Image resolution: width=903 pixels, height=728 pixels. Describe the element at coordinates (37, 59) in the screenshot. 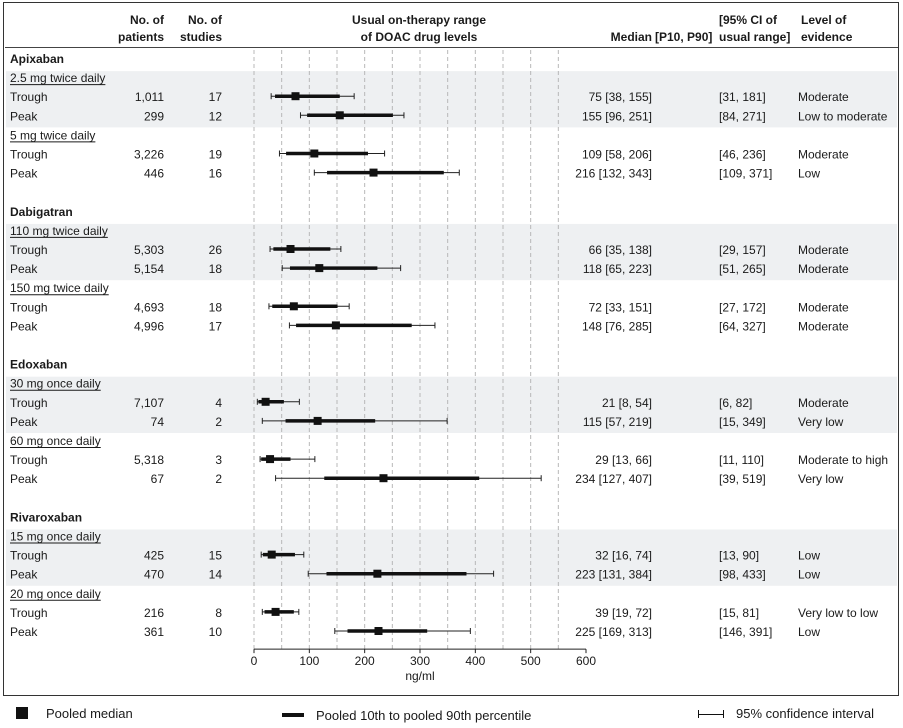

I see `drug-name-apixaban: Apixaban` at that location.